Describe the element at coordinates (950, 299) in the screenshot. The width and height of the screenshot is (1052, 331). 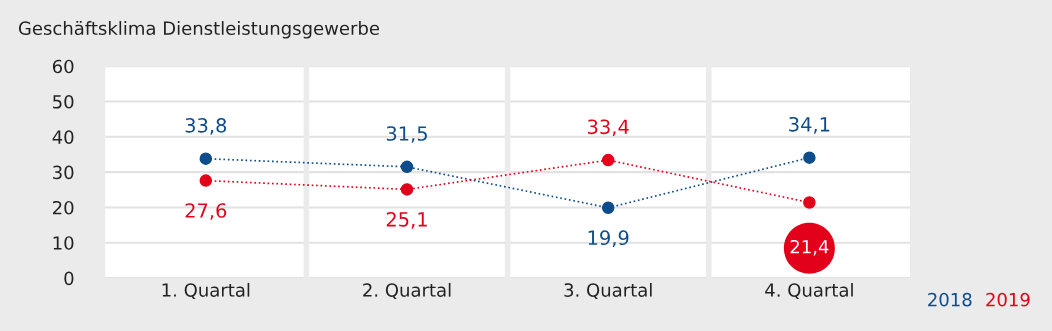
I see `text: 2018` at that location.